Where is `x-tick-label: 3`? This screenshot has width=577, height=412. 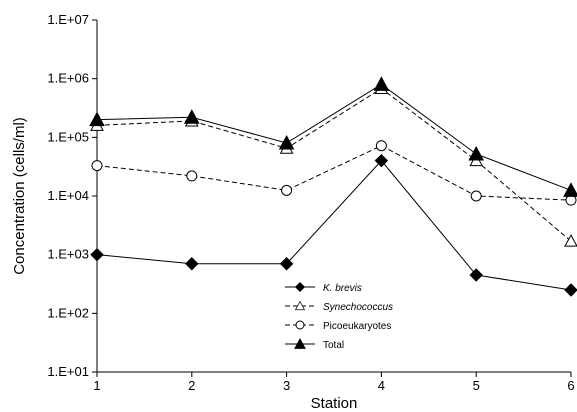 x-tick-label: 3 is located at coordinates (286, 385).